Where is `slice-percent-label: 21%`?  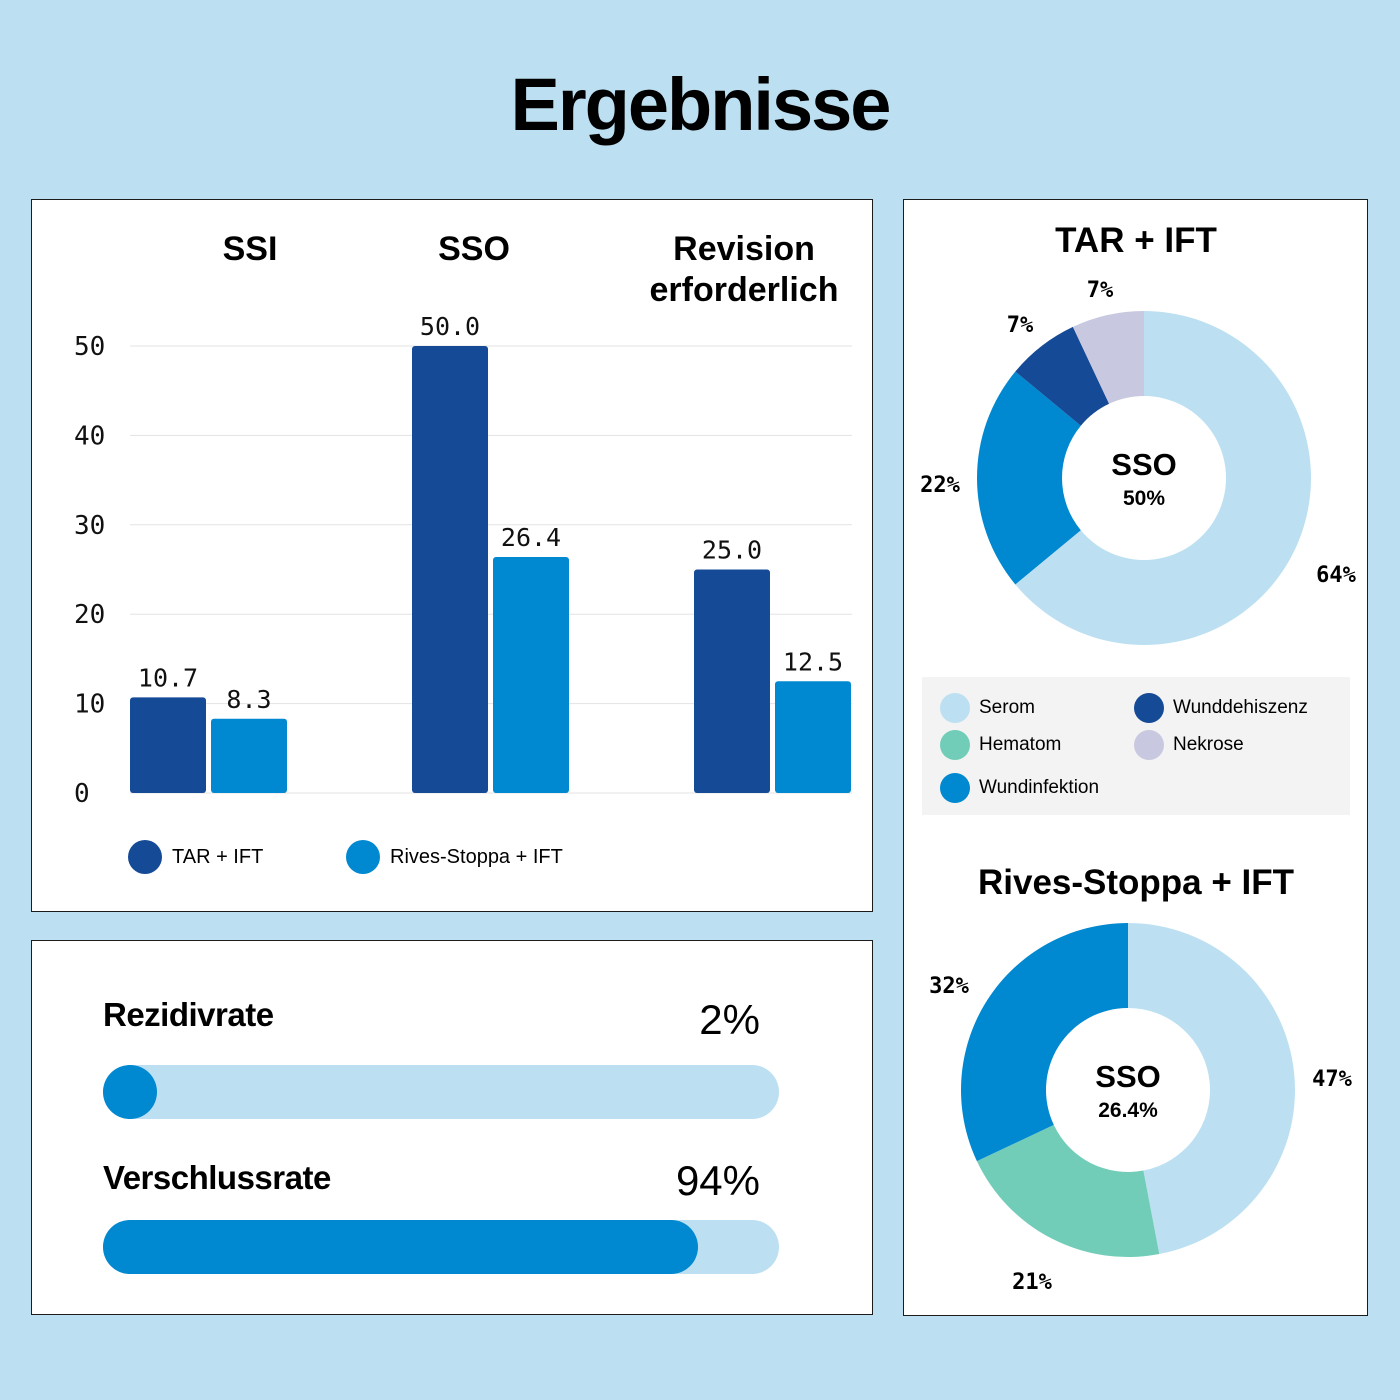 slice-percent-label: 21% is located at coordinates (1032, 1282).